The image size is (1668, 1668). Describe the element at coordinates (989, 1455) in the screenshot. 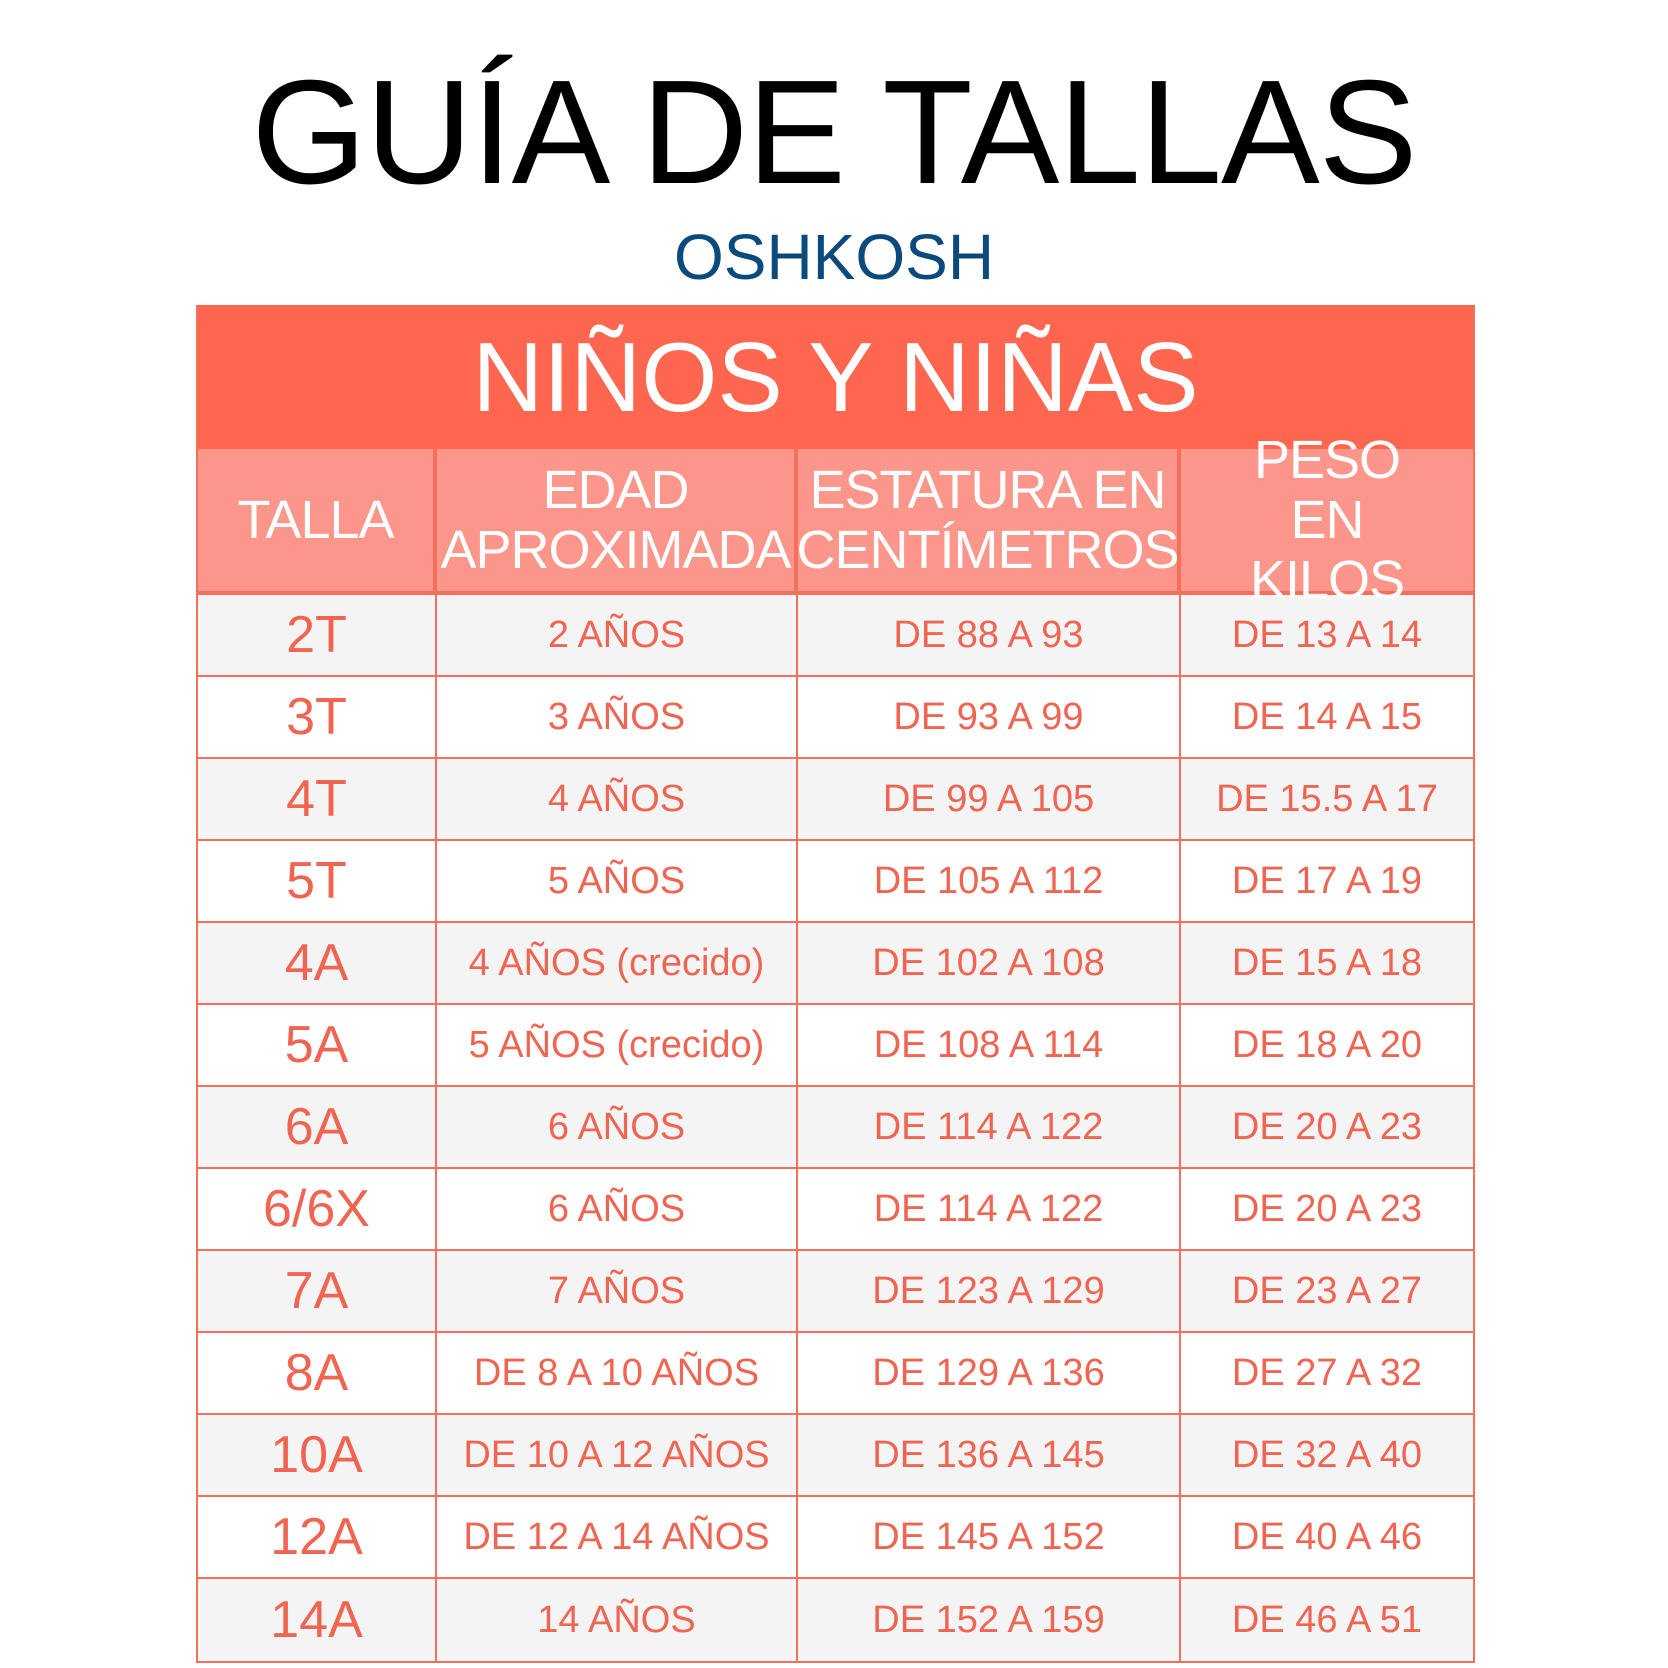

I see `cell-estatura: DE 136 A 145` at that location.